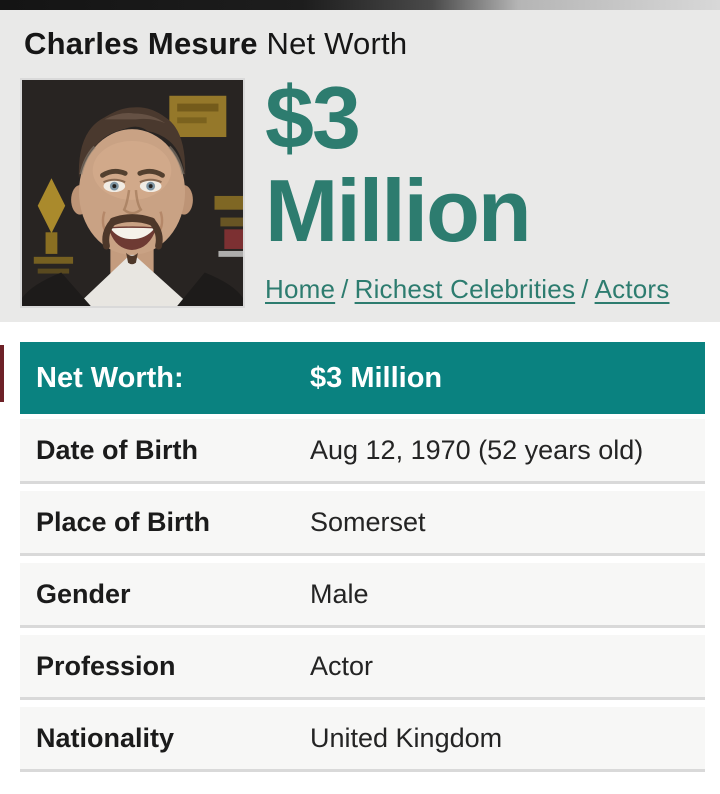 Image resolution: width=720 pixels, height=794 pixels. Describe the element at coordinates (368, 521) in the screenshot. I see `row-value: Somerset` at that location.